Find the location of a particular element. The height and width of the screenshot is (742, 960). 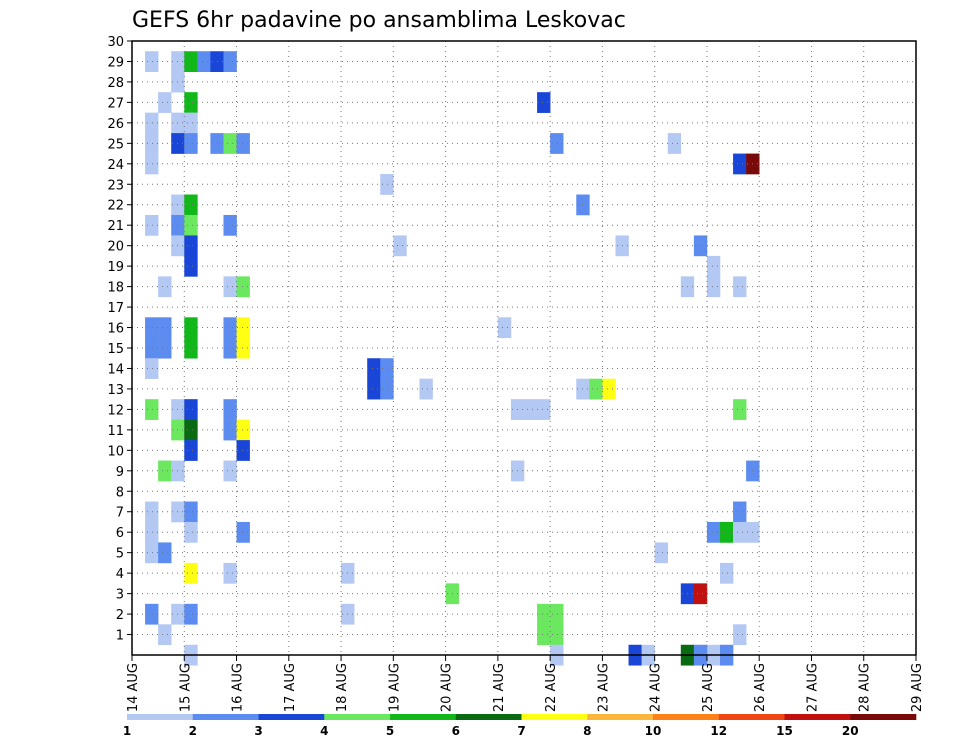

y-tick-label: 22 is located at coordinates (115, 206).